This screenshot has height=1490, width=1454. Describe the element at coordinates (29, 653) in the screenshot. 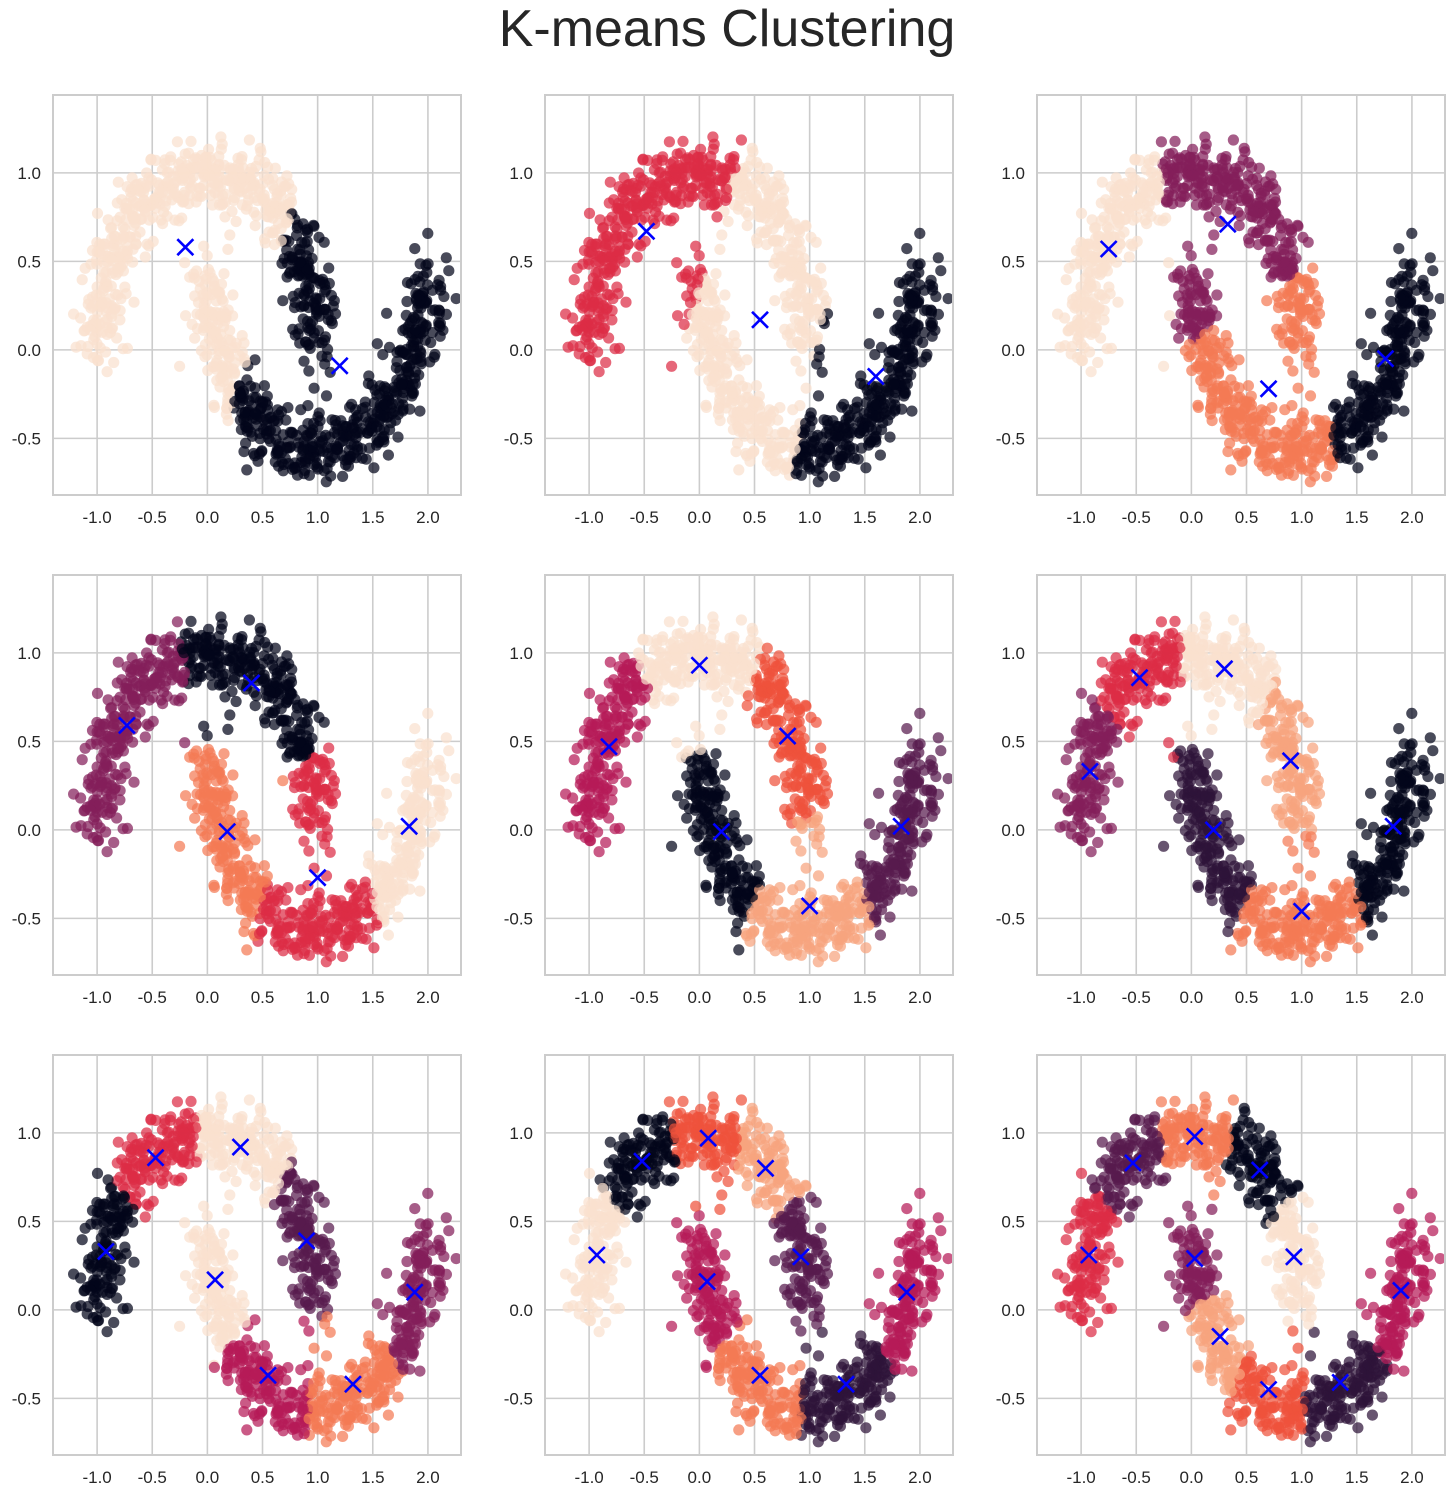

I see `y-tick-label: 1.0` at that location.